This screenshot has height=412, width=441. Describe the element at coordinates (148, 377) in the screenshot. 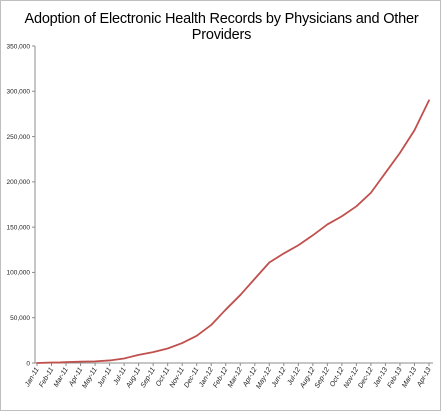

I see `x-tick-label: Sep-11` at that location.